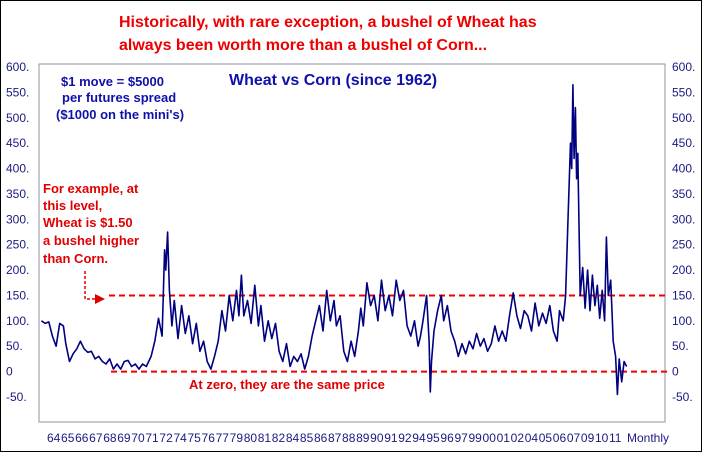  Describe the element at coordinates (546, 438) in the screenshot. I see `x-tick: 05` at that location.